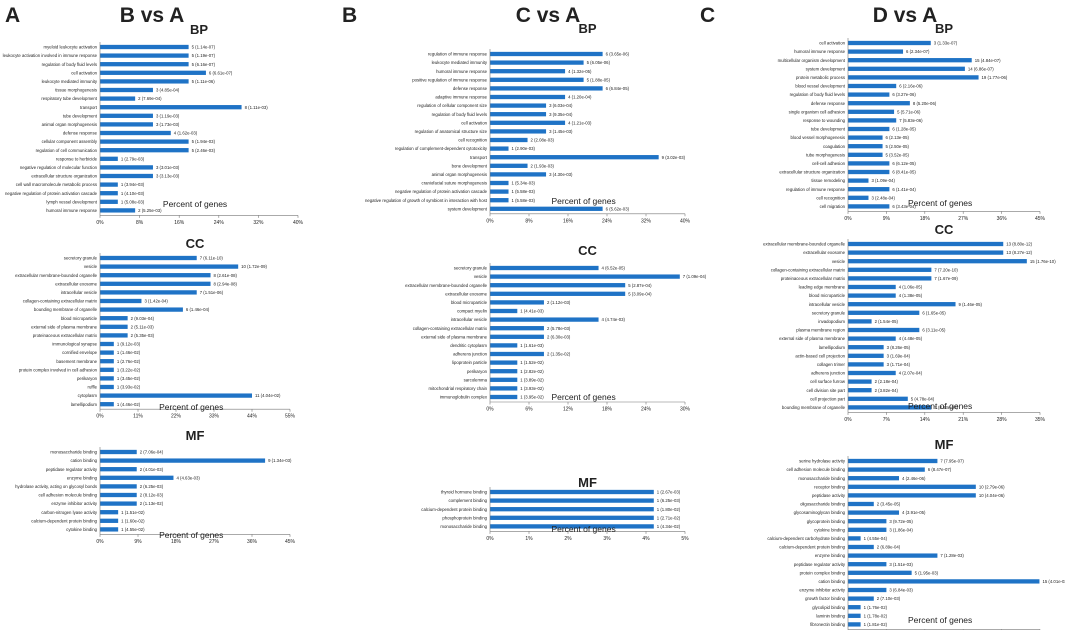  What do you see at coordinates (887, 381) in the screenshot?
I see `bar-value-label: 2 (2.18e-04)` at bounding box center [887, 381].